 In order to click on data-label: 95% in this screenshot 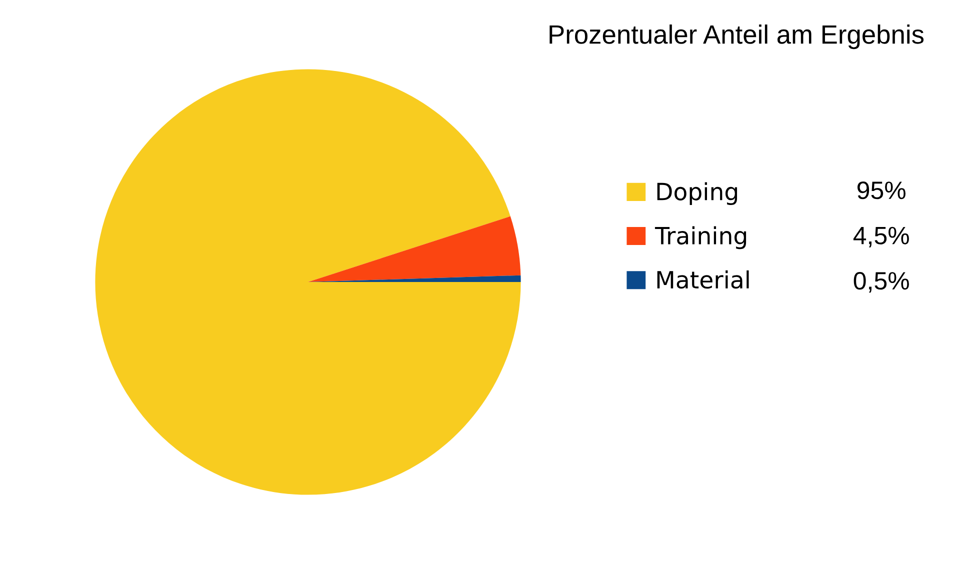, I will do `click(882, 190)`.